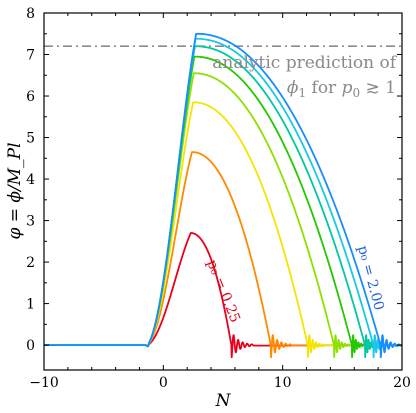  Describe the element at coordinates (30, 263) in the screenshot. I see `y-tick-label: 2` at that location.